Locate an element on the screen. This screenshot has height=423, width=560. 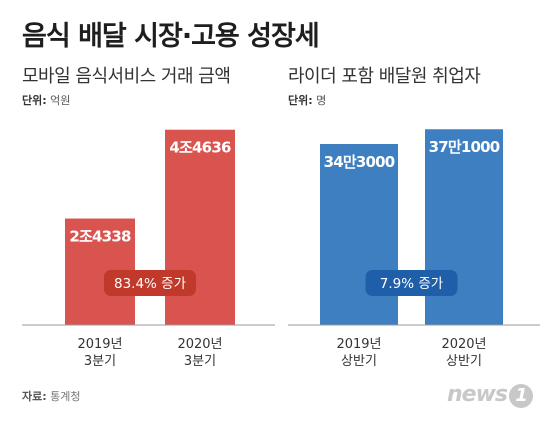
left-bar-value-label-1: 2조4338 is located at coordinates (100, 237).